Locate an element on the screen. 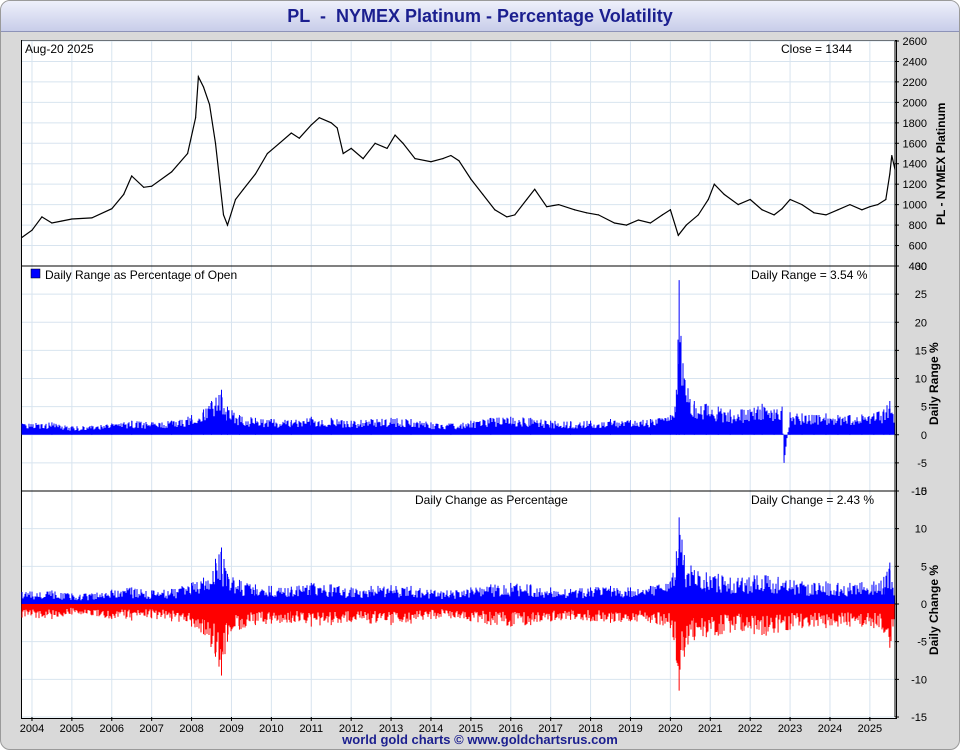 This screenshot has width=960, height=750. y-tick-label: 30 is located at coordinates (921, 267).